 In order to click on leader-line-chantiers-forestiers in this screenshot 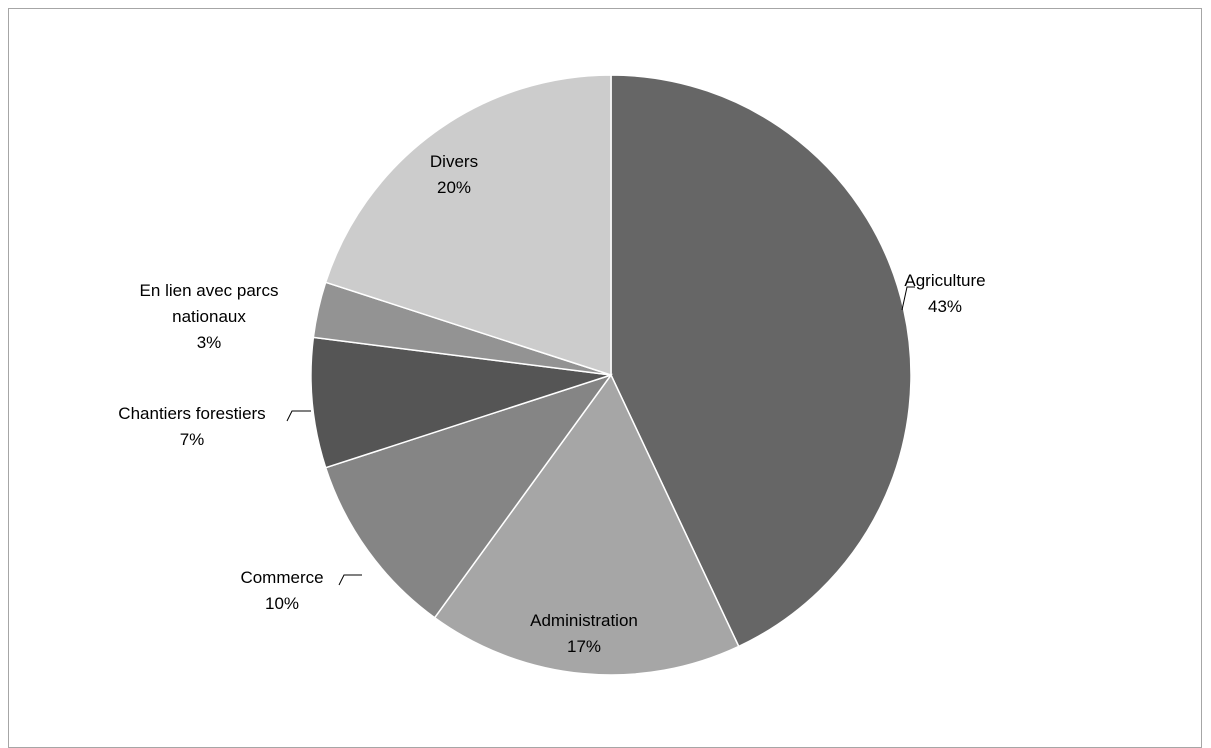, I will do `click(298, 416)`.